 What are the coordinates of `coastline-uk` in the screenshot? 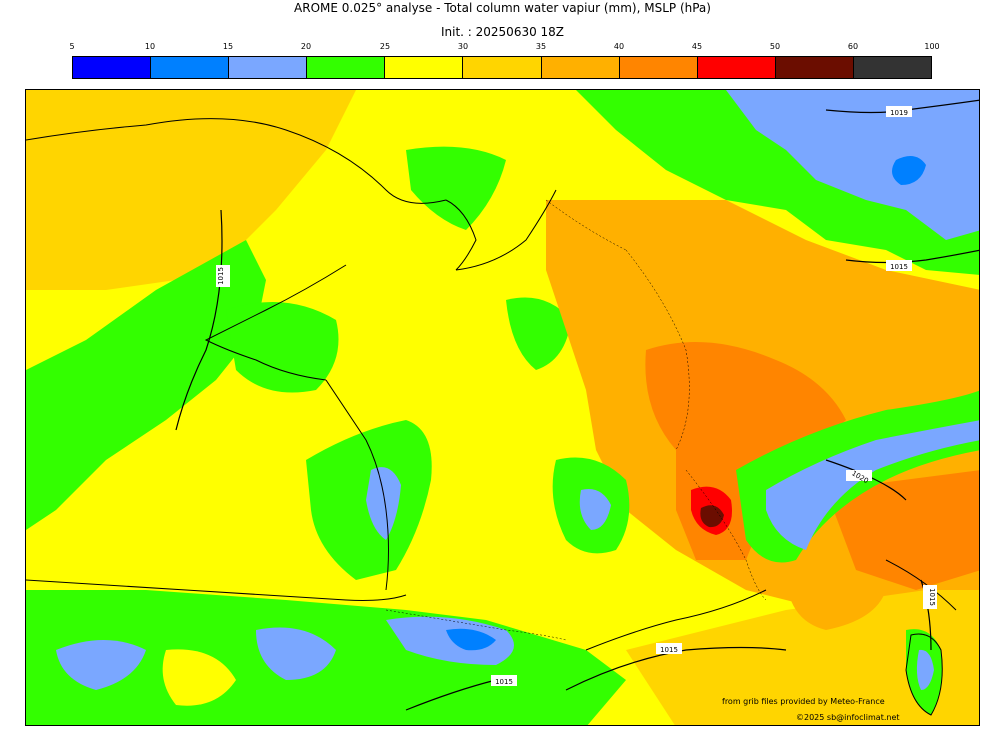 It's located at (236, 161).